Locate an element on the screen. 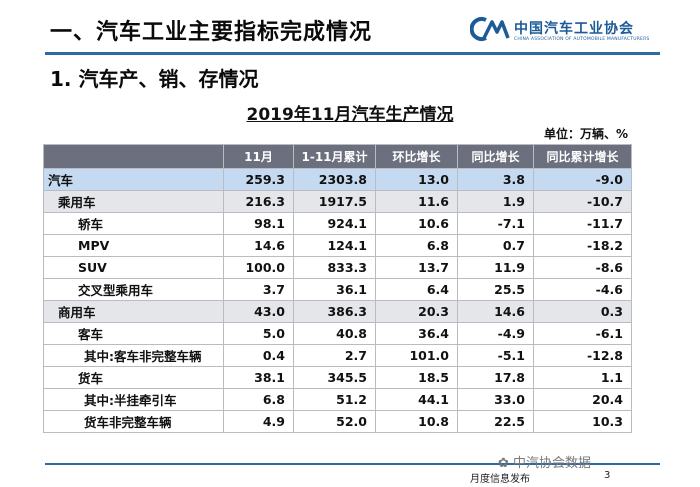 This screenshot has width=700, height=487. cell-value: 345.5 is located at coordinates (334, 377).